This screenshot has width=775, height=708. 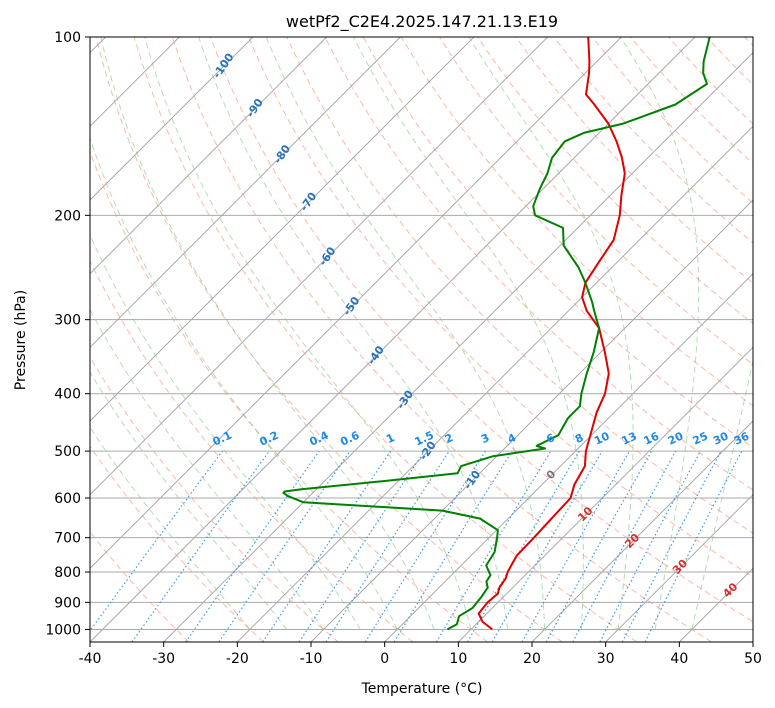 What do you see at coordinates (753, 659) in the screenshot?
I see `x-tick-label: 50` at bounding box center [753, 659].